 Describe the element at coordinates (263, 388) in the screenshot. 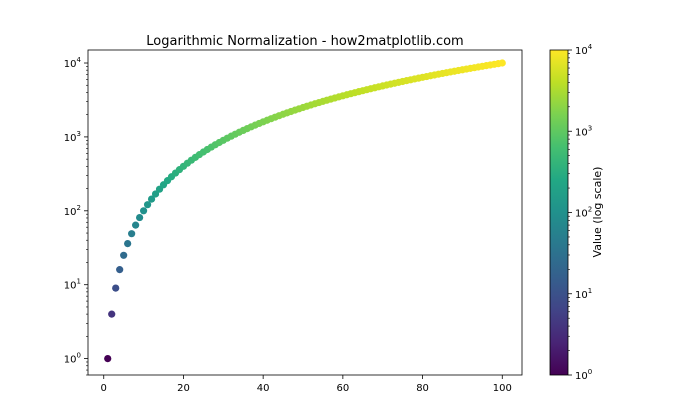

I see `x-tick-label: 40` at that location.